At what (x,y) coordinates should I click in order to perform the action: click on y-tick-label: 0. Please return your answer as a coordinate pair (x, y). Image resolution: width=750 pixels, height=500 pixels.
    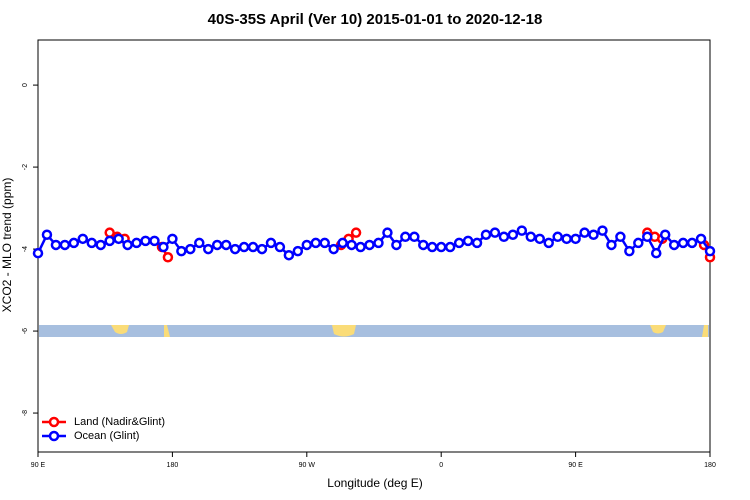
    Looking at the image, I should click on (25, 85).